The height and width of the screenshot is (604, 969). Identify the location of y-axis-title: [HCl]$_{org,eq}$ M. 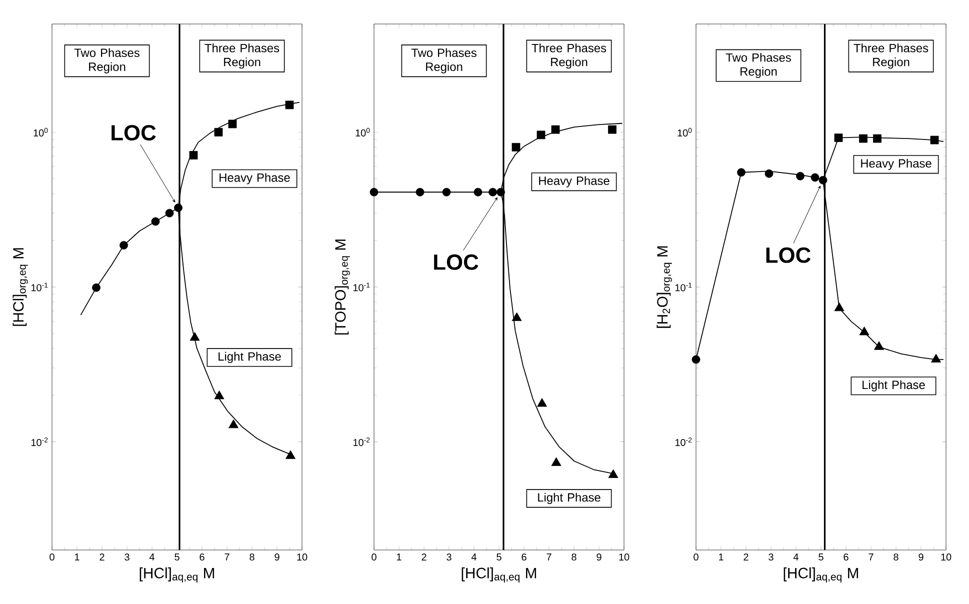
(20, 287).